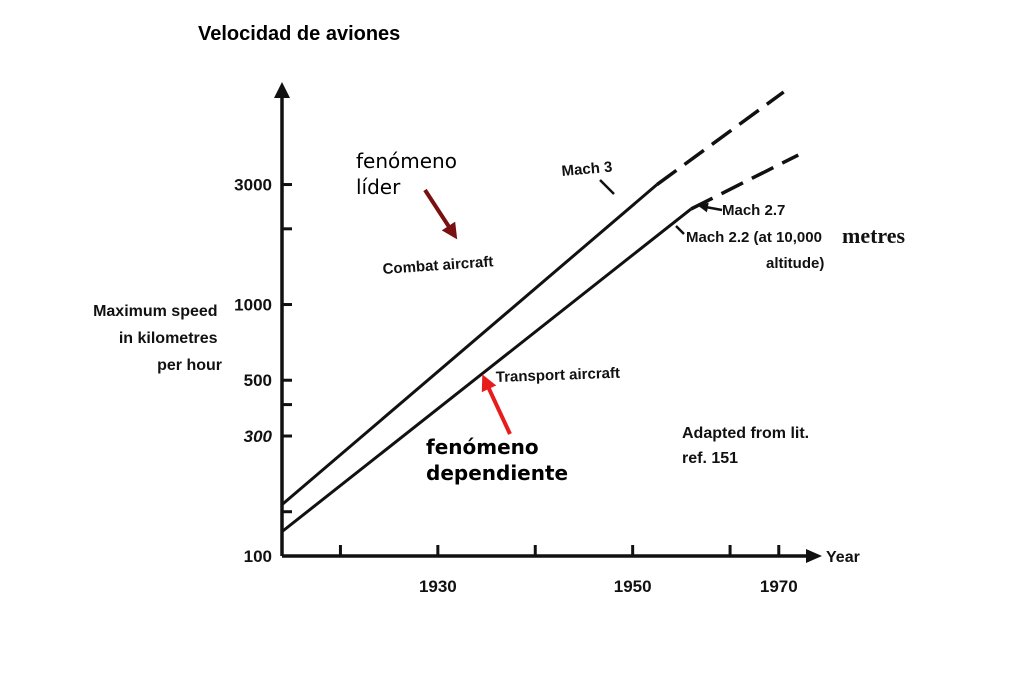 The width and height of the screenshot is (1020, 680). I want to click on dependent-callout-line2: dependiente, so click(497, 473).